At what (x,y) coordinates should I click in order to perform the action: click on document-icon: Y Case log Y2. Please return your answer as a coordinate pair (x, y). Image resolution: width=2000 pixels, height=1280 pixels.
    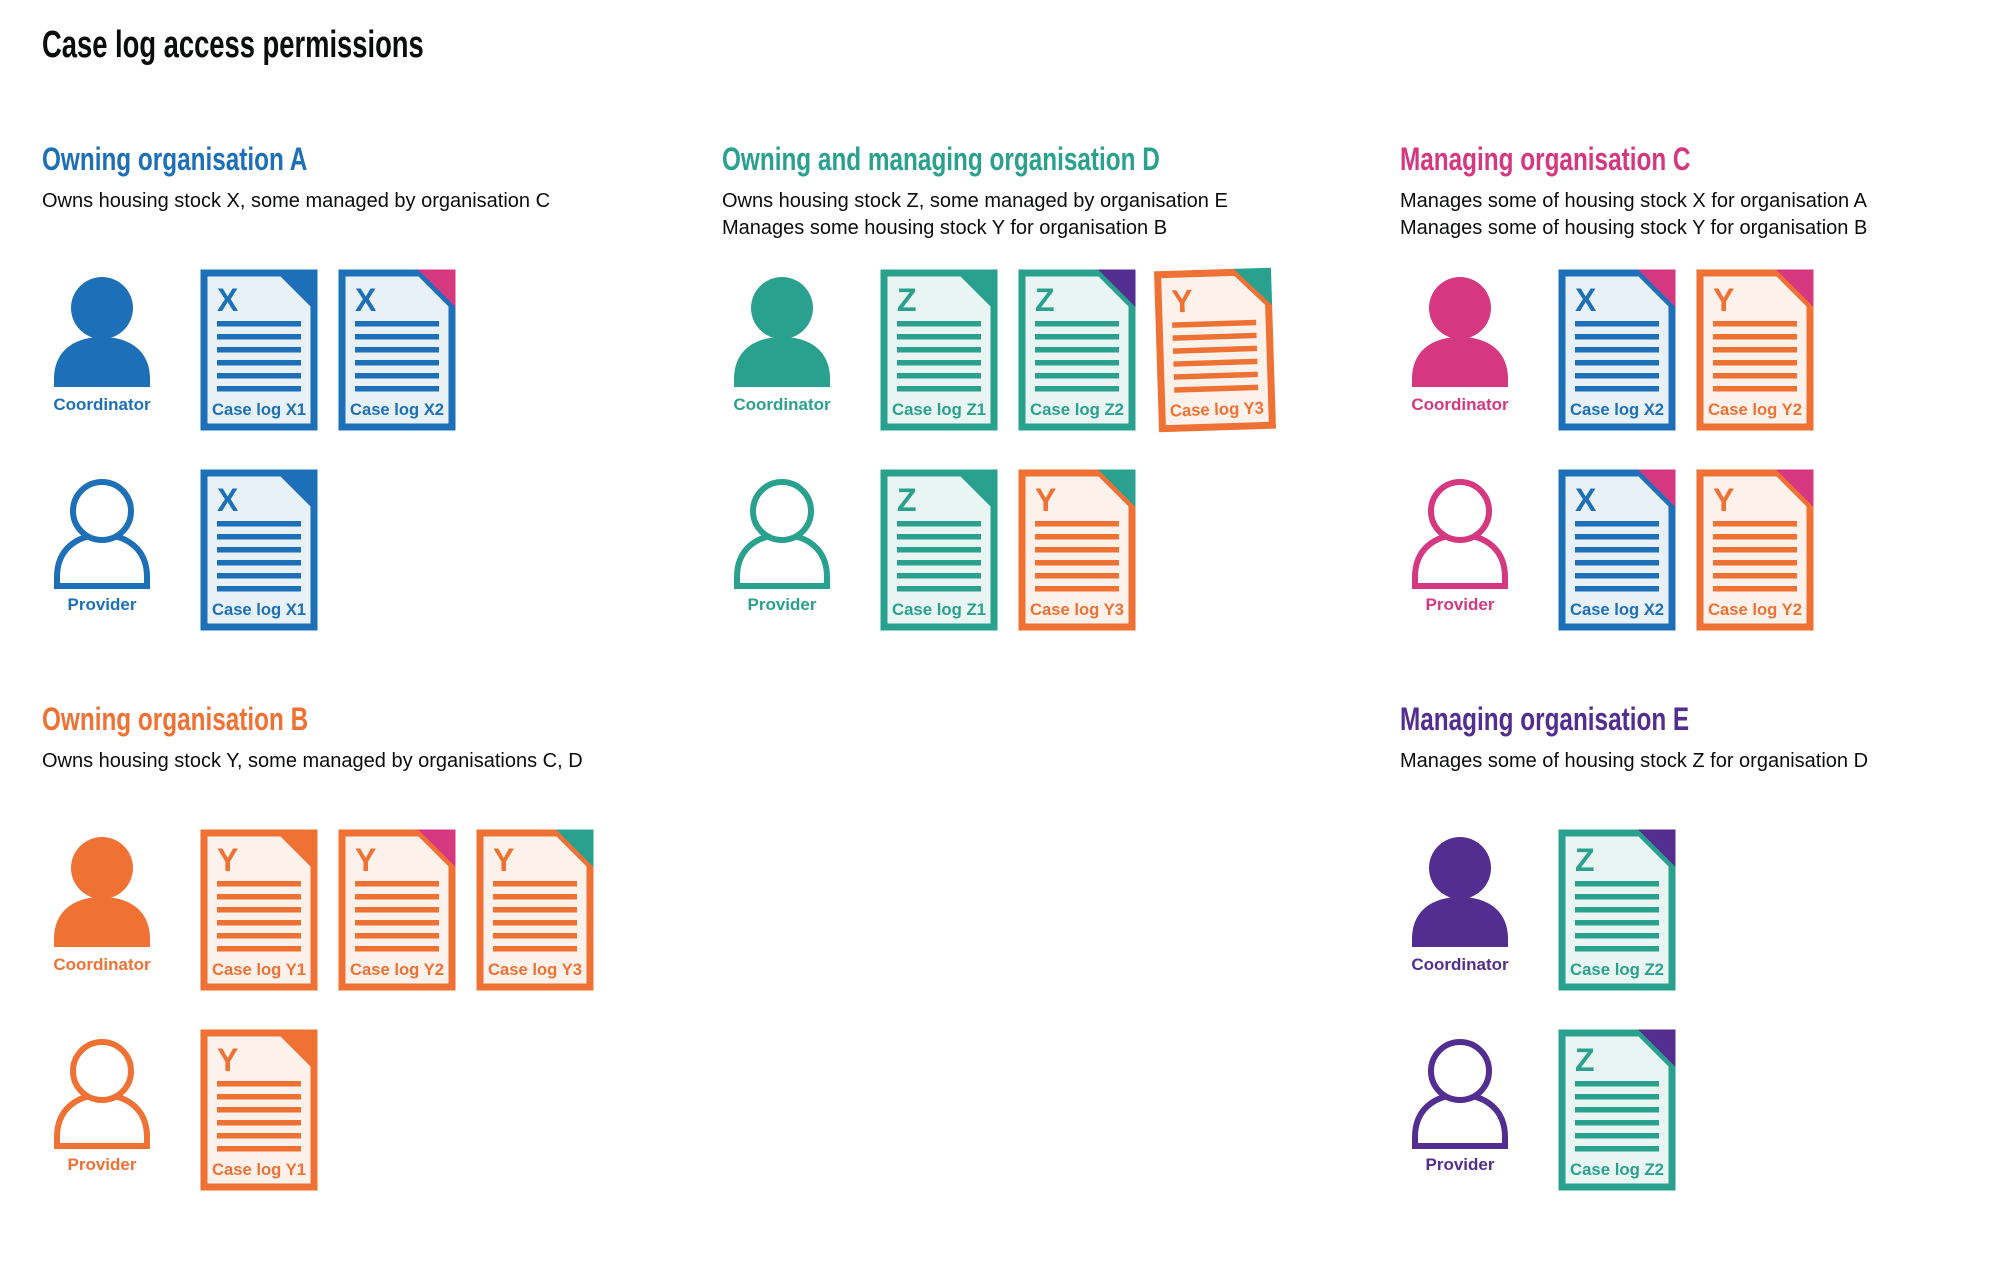
    Looking at the image, I should click on (1755, 550).